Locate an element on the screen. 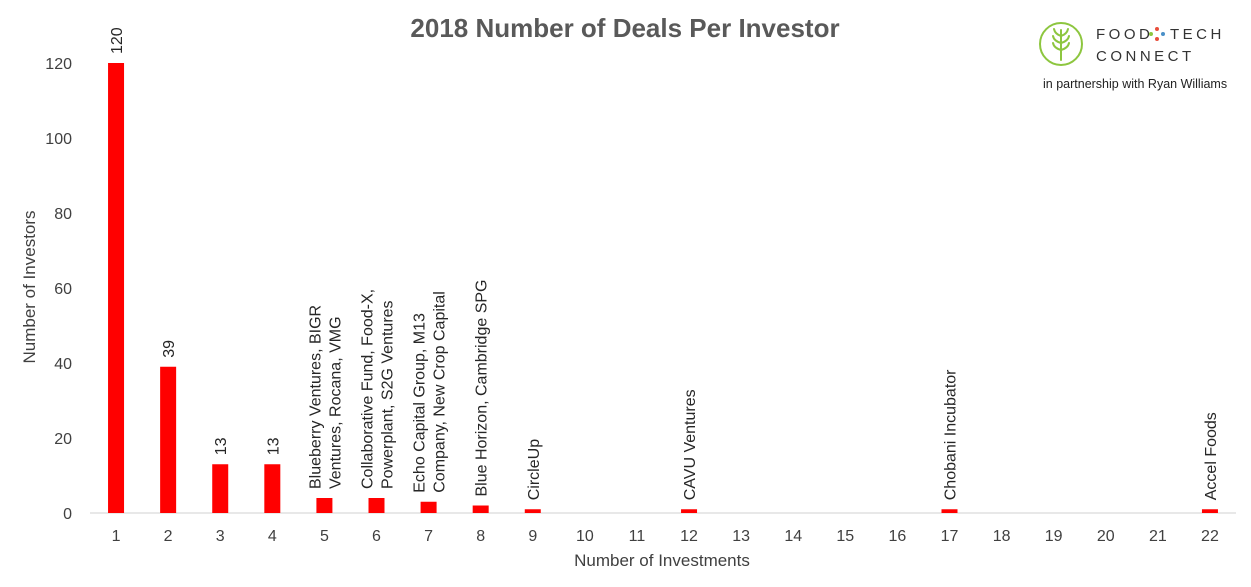 The image size is (1251, 587). x-axis-title: Number of Investments is located at coordinates (662, 560).